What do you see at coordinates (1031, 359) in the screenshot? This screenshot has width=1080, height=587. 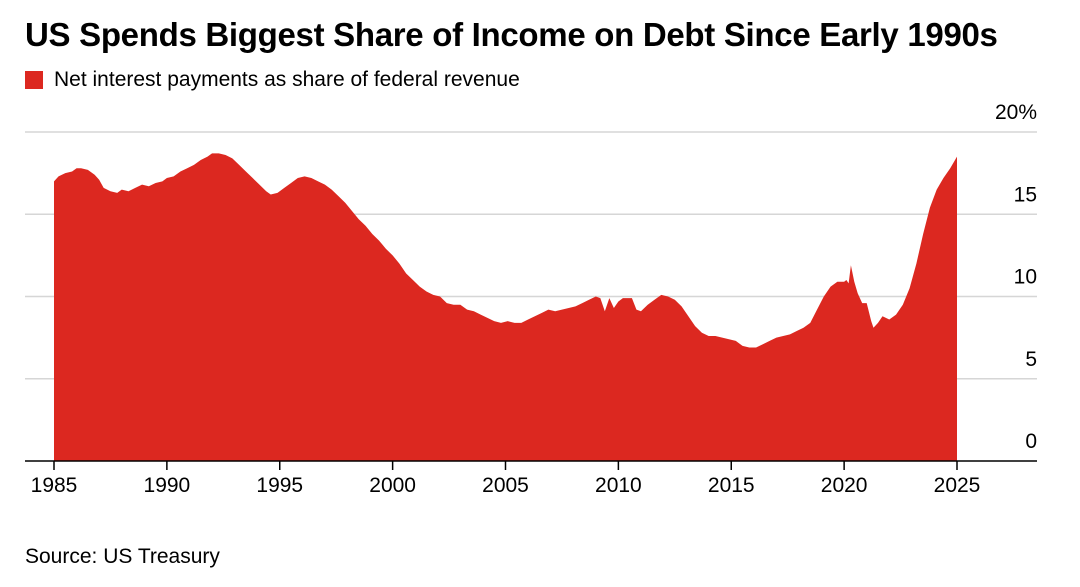 I see `y-tick-label: 5` at bounding box center [1031, 359].